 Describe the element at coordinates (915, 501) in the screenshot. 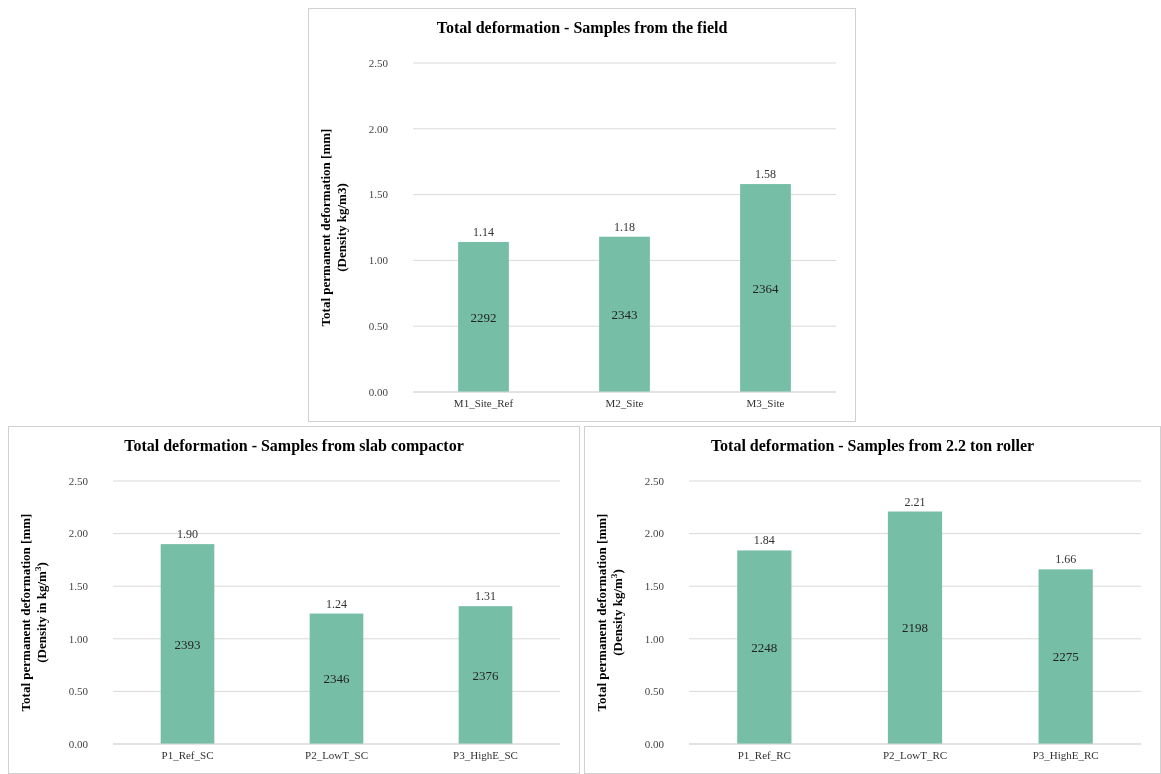

I see `data-label: 2.21` at that location.